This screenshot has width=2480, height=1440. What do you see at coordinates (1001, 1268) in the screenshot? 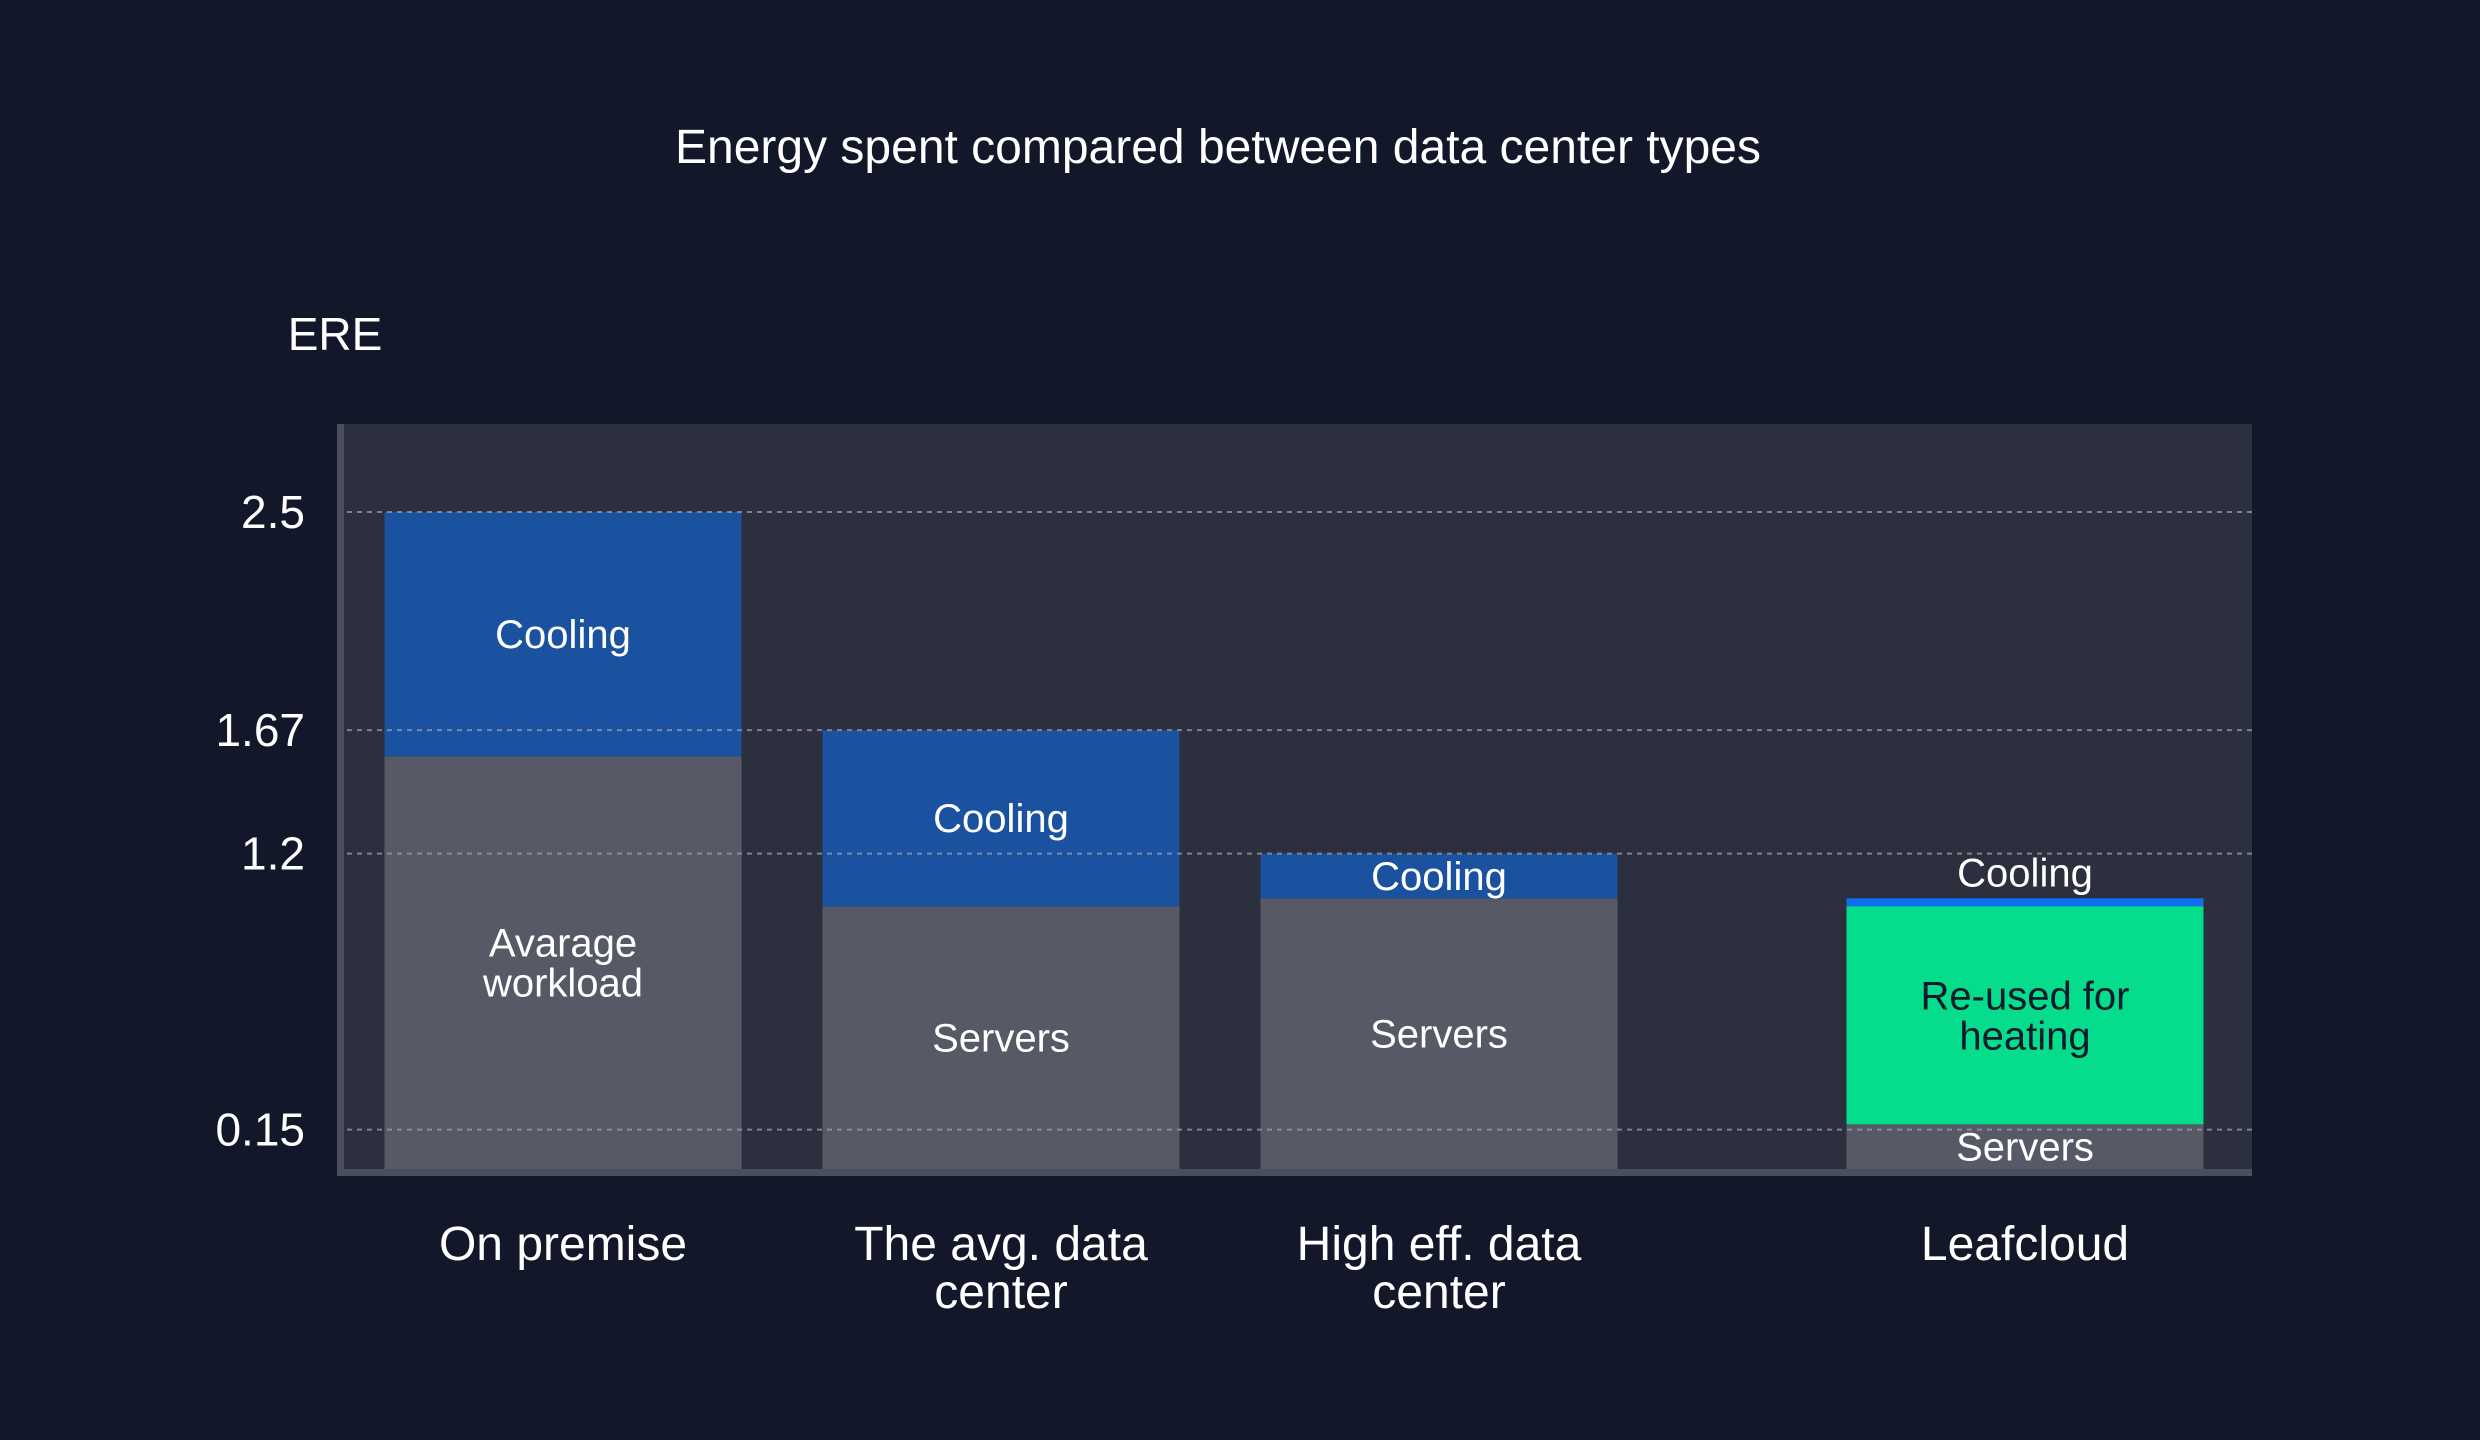
I see `x-category-label: The avg. data center` at bounding box center [1001, 1268].